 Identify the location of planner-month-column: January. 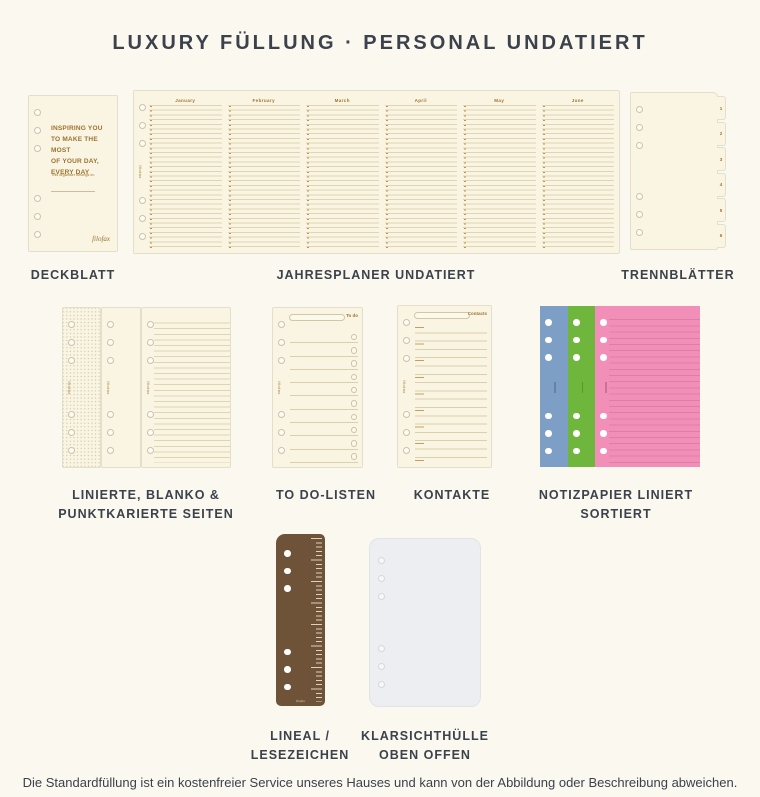
(185, 172).